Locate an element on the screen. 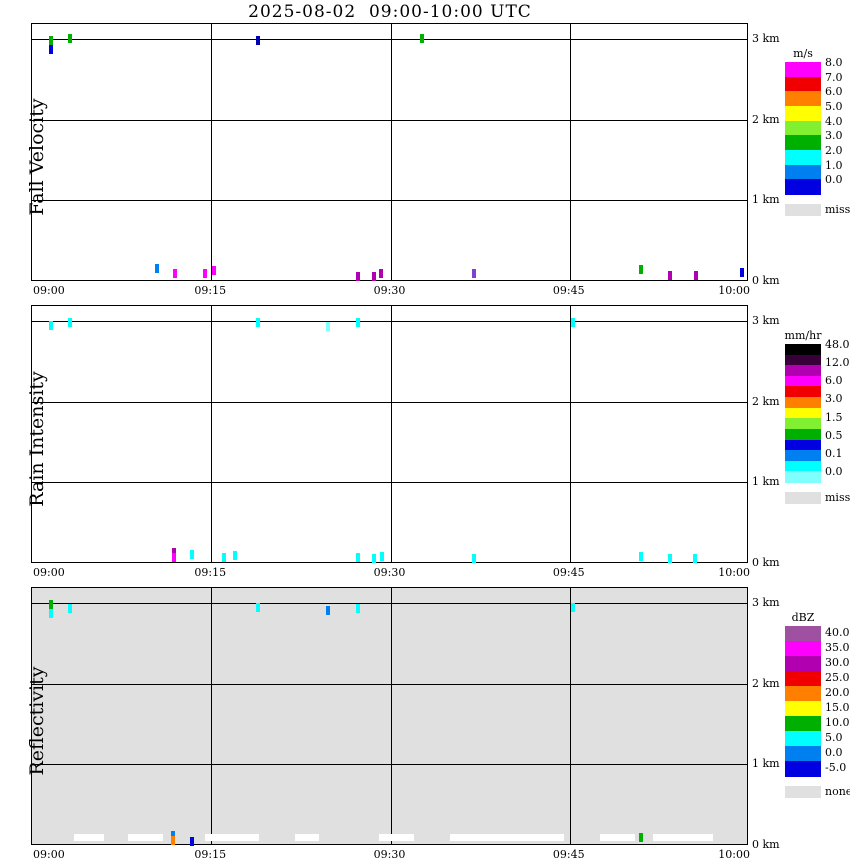 The image size is (850, 868). colorbar-tick-label: 12.0 is located at coordinates (837, 363).